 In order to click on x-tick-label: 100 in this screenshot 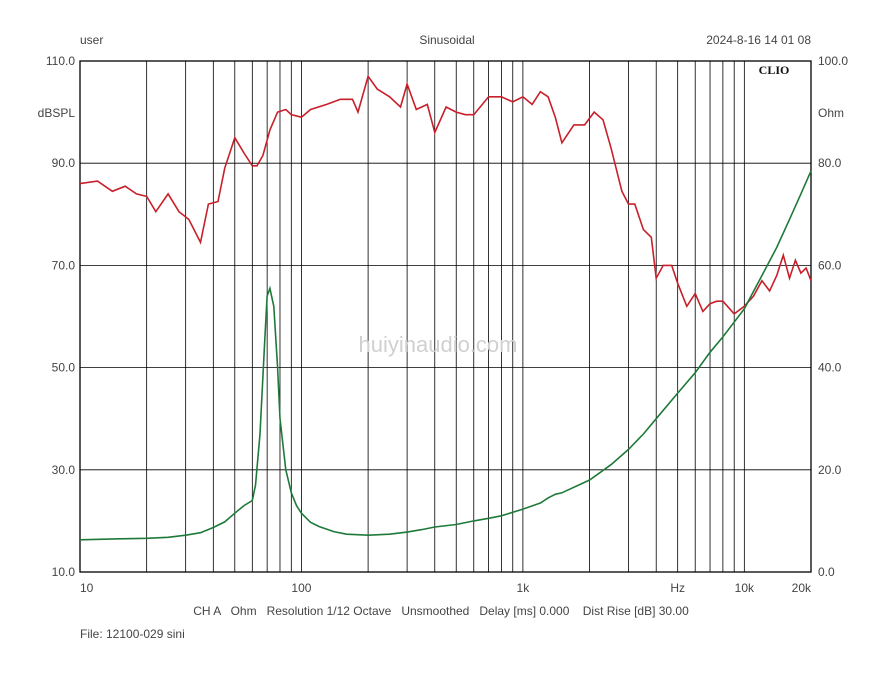, I will do `click(301, 588)`.